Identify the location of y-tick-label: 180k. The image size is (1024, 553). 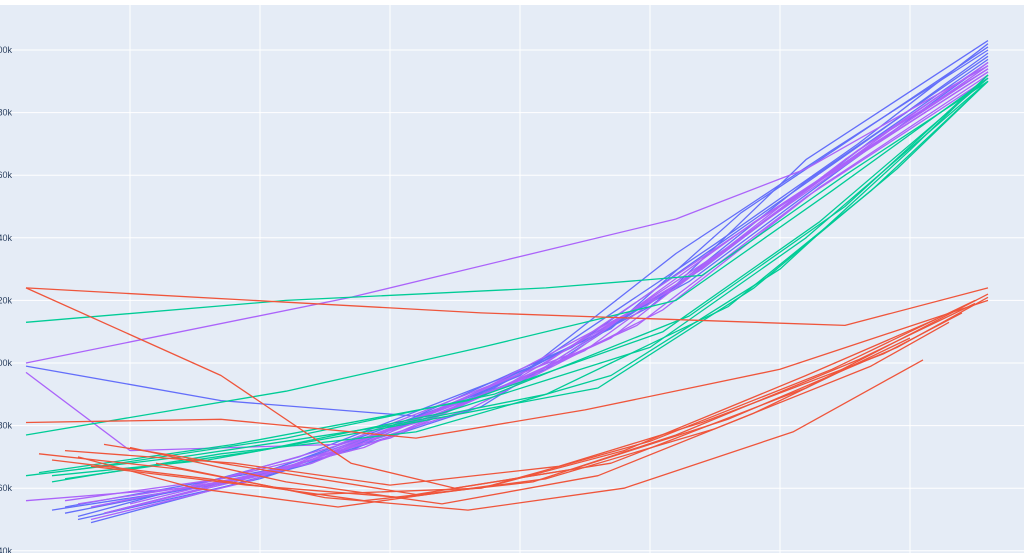
(6, 113).